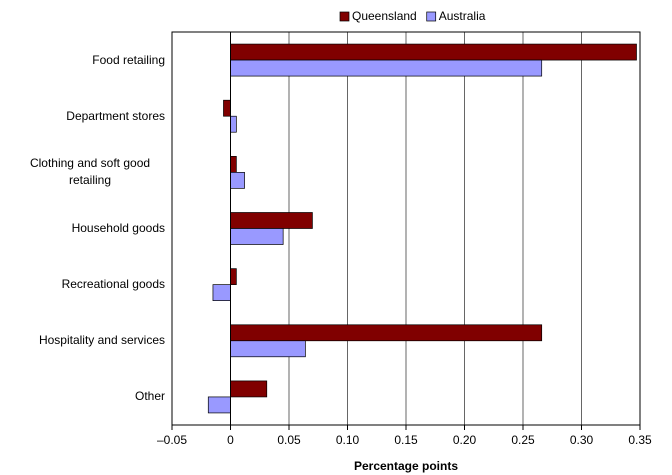  I want to click on category-text: Clothing and soft good retailing, so click(90, 172).